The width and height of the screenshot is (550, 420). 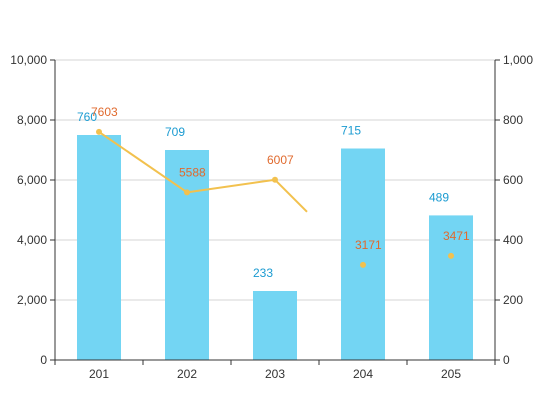 I want to click on line-value-label: 6007, so click(x=280, y=160).